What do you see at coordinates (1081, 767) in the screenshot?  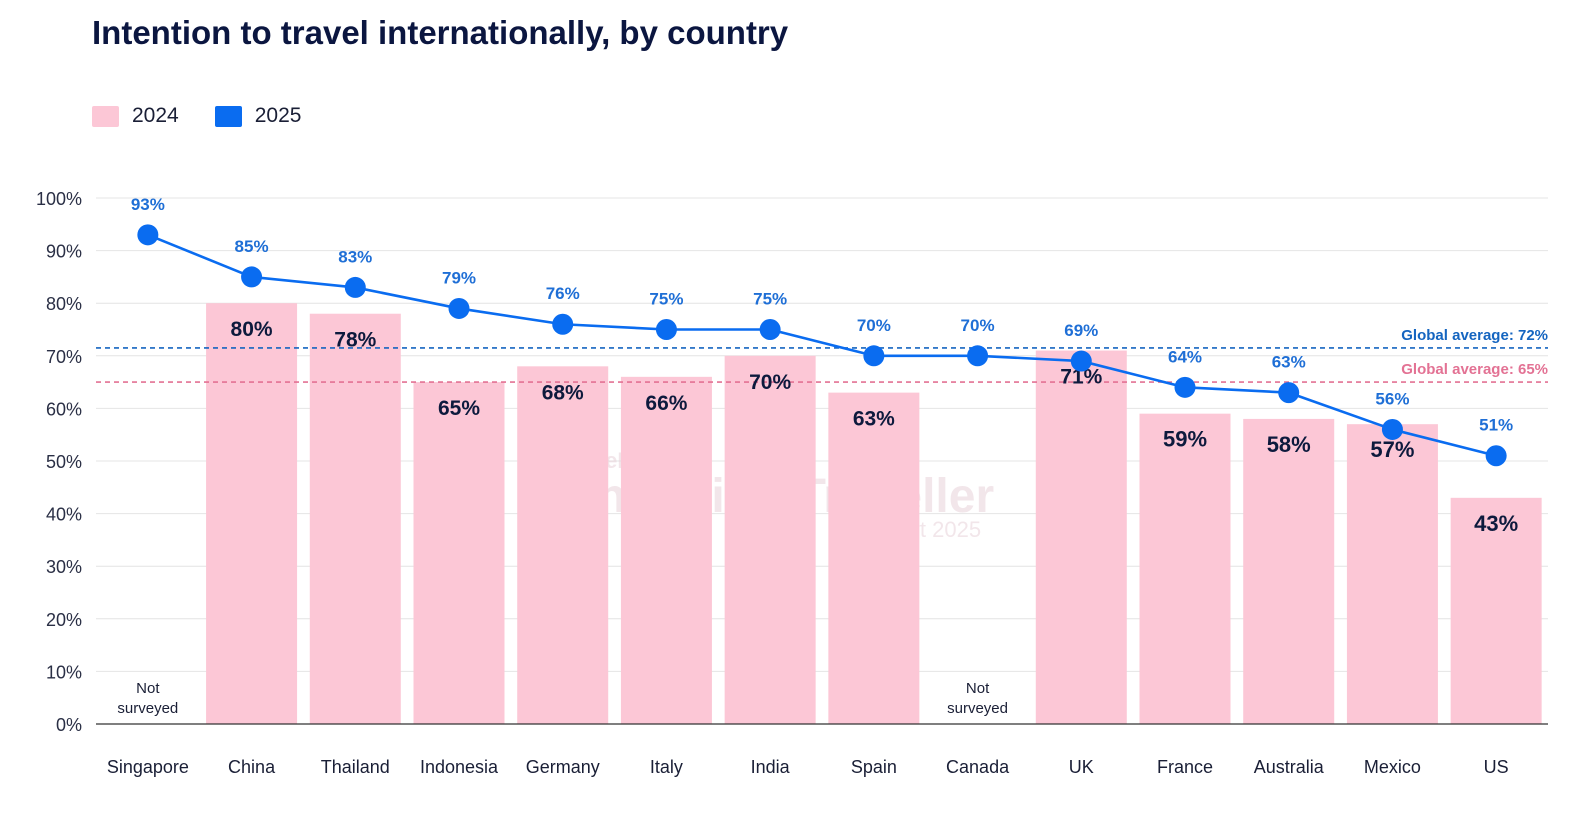 I see `x-tick-label: UK` at bounding box center [1081, 767].